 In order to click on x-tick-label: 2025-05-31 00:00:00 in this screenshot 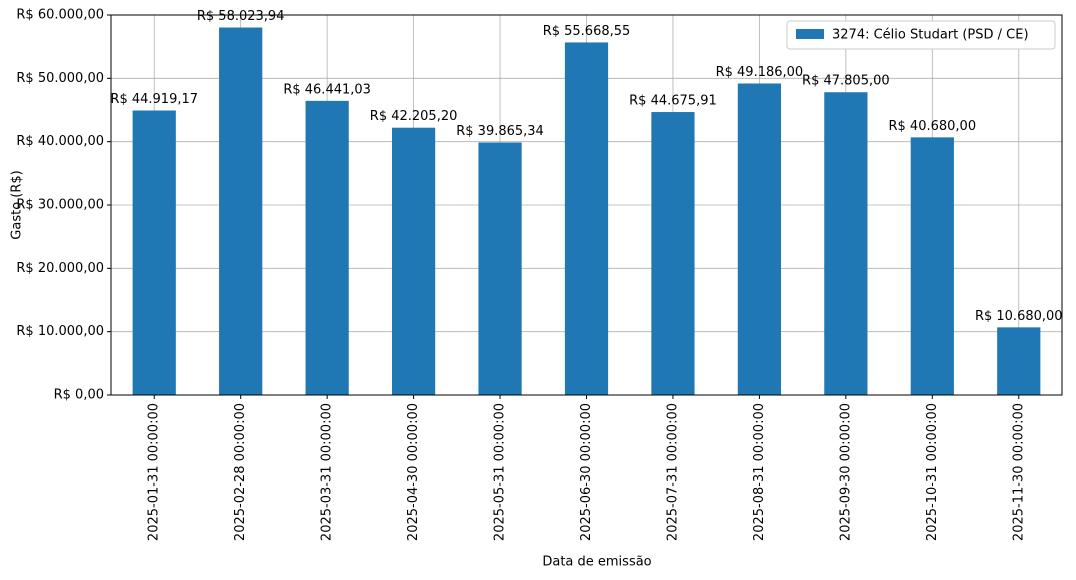, I will do `click(500, 472)`.